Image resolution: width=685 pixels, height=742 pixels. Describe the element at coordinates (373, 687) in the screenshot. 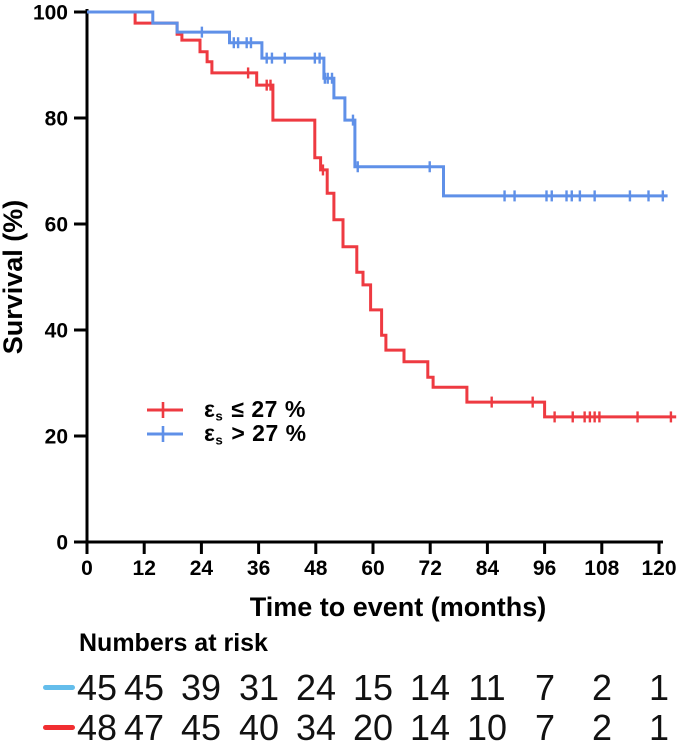

I see `risk-count-high-strain-m60: 15` at that location.